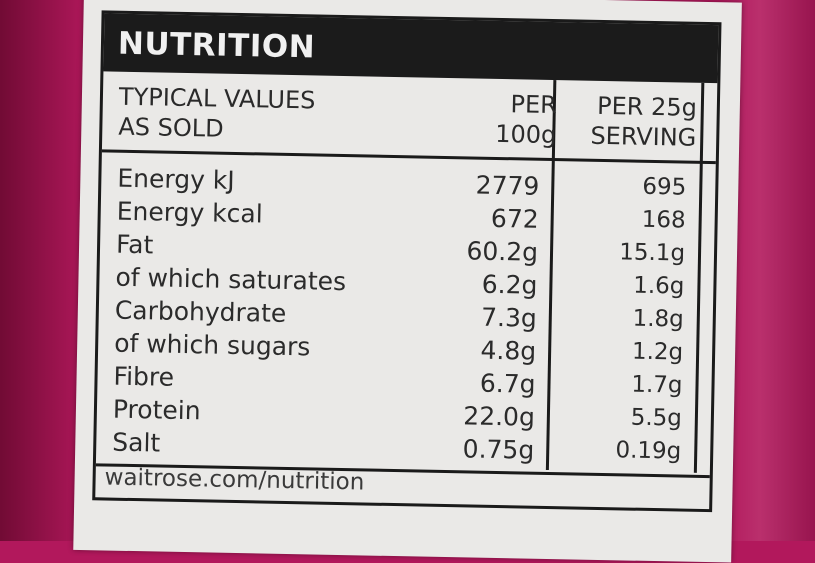 The image size is (815, 563). I want to click on typical-values-heading: TYPICAL VALUES AS SOLD, so click(217, 114).